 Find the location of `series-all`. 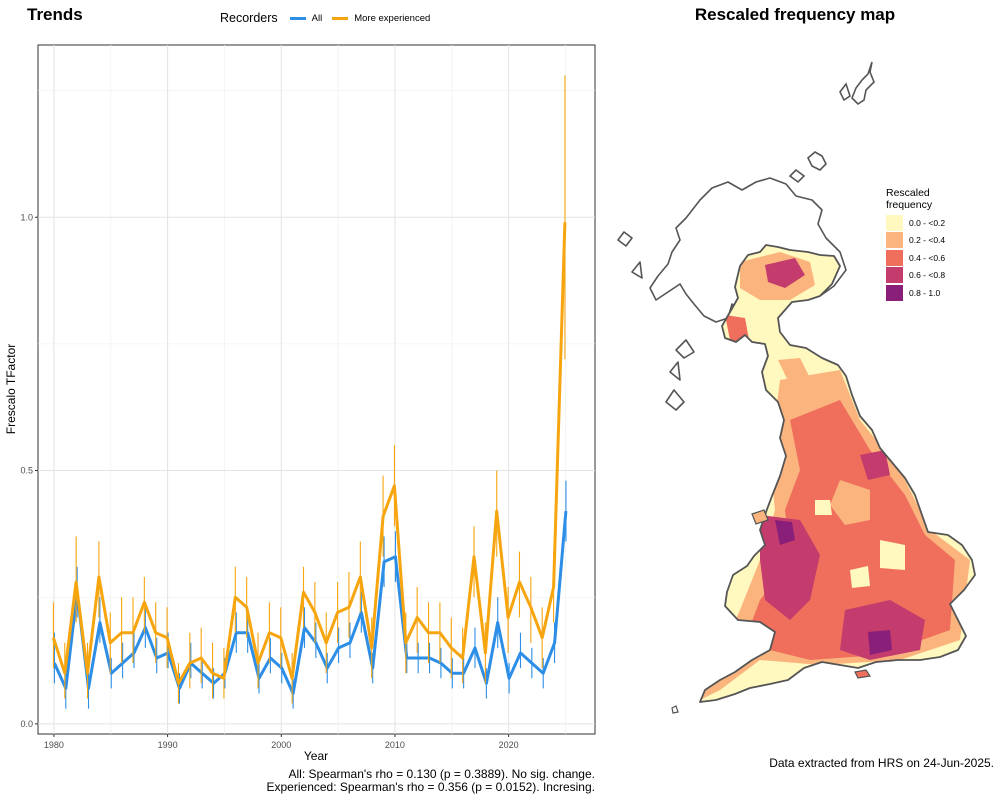

series-all is located at coordinates (310, 594).